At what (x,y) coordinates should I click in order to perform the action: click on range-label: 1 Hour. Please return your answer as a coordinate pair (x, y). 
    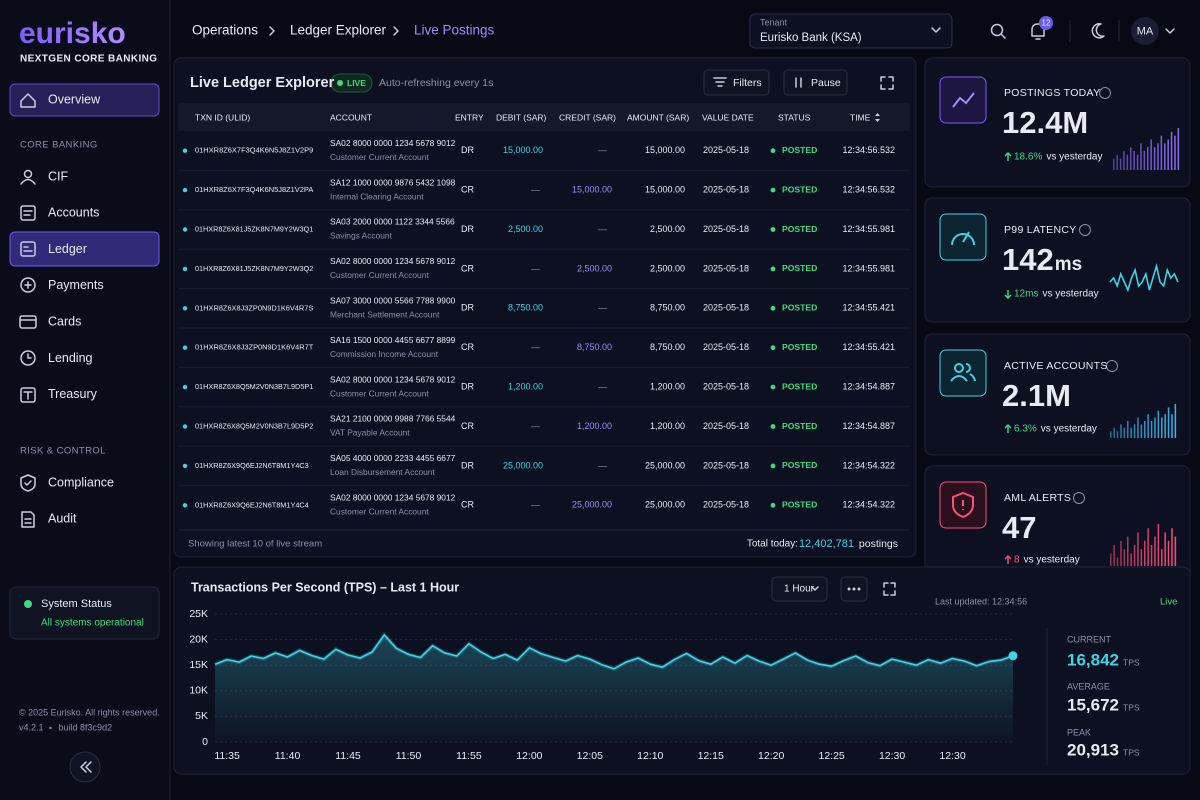
    Looking at the image, I should click on (799, 589).